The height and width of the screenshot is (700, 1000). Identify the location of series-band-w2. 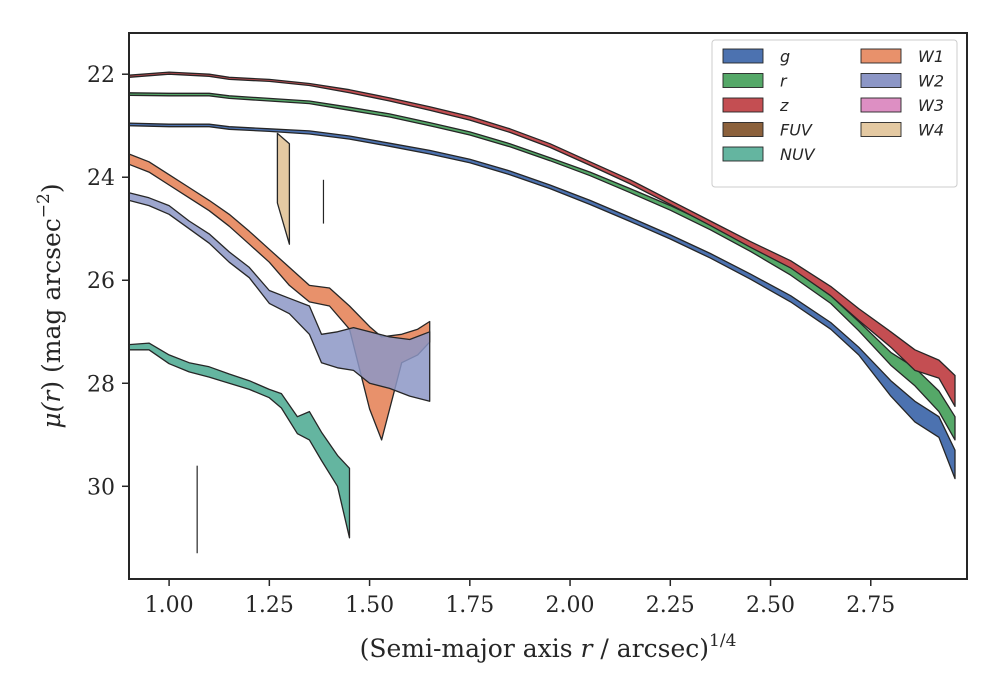
(279, 297).